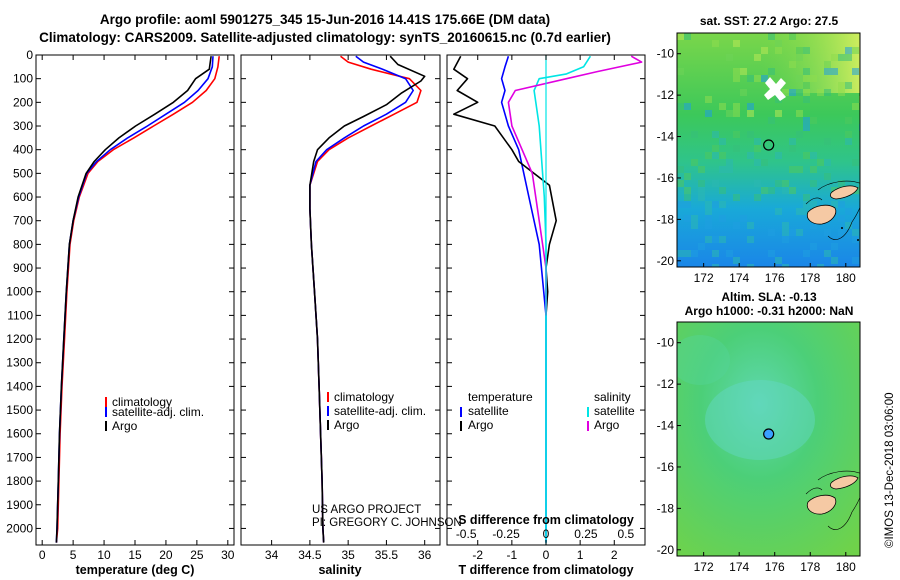 The image size is (900, 580). I want to click on temperature-x-tick-label: 10, so click(104, 555).